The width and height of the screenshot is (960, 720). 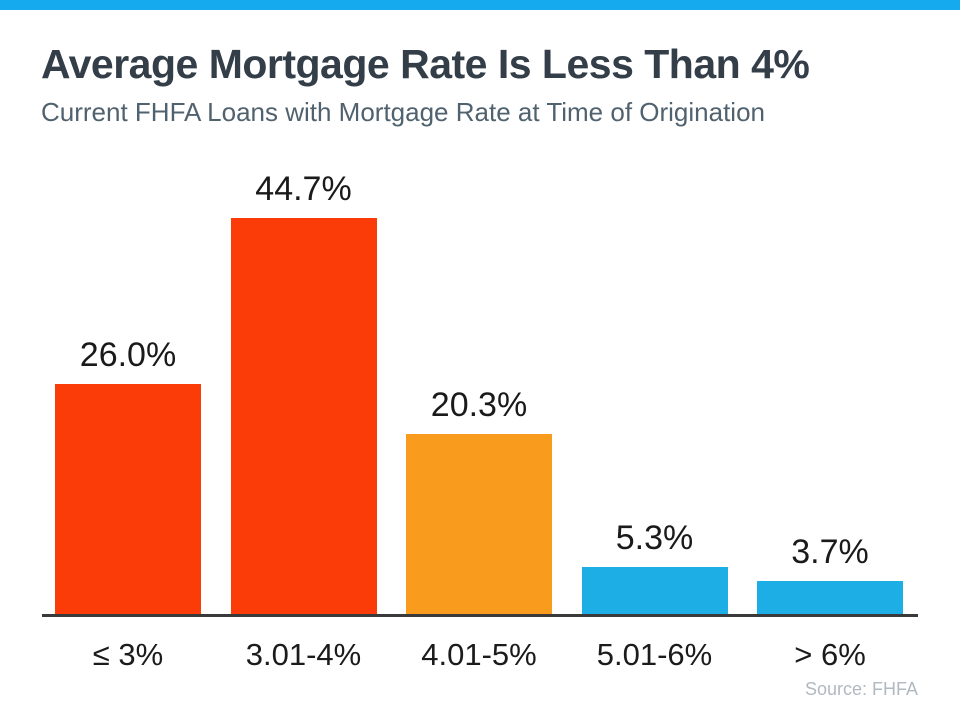 I want to click on bar-column: 3.7%, so click(x=830, y=574).